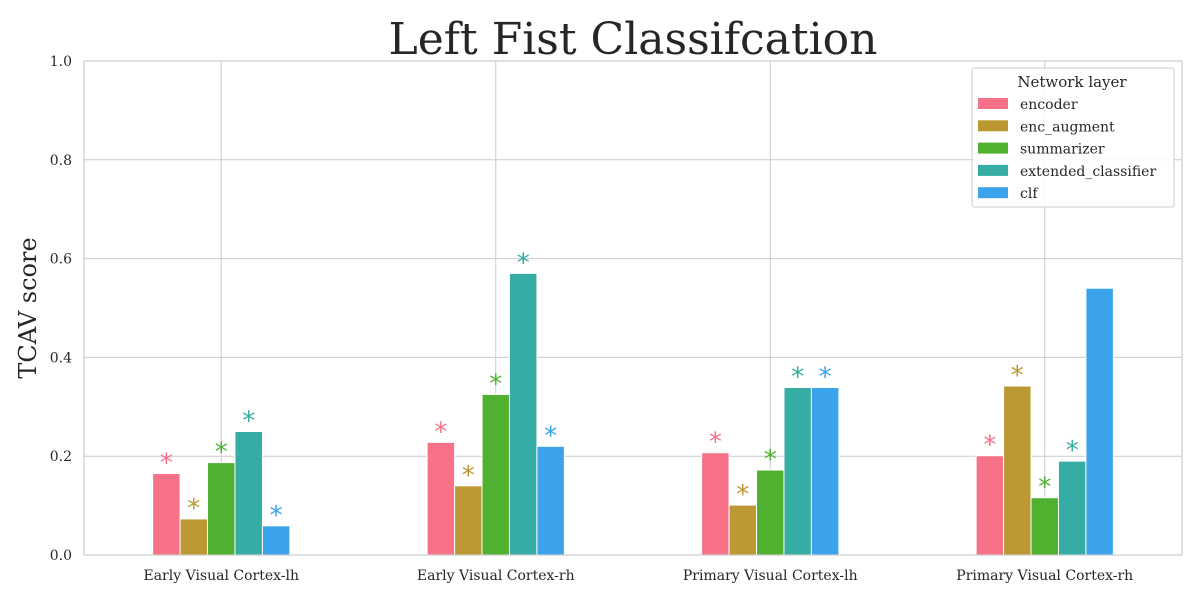  What do you see at coordinates (993, 148) in the screenshot?
I see `legend-swatch-summarizer` at bounding box center [993, 148].